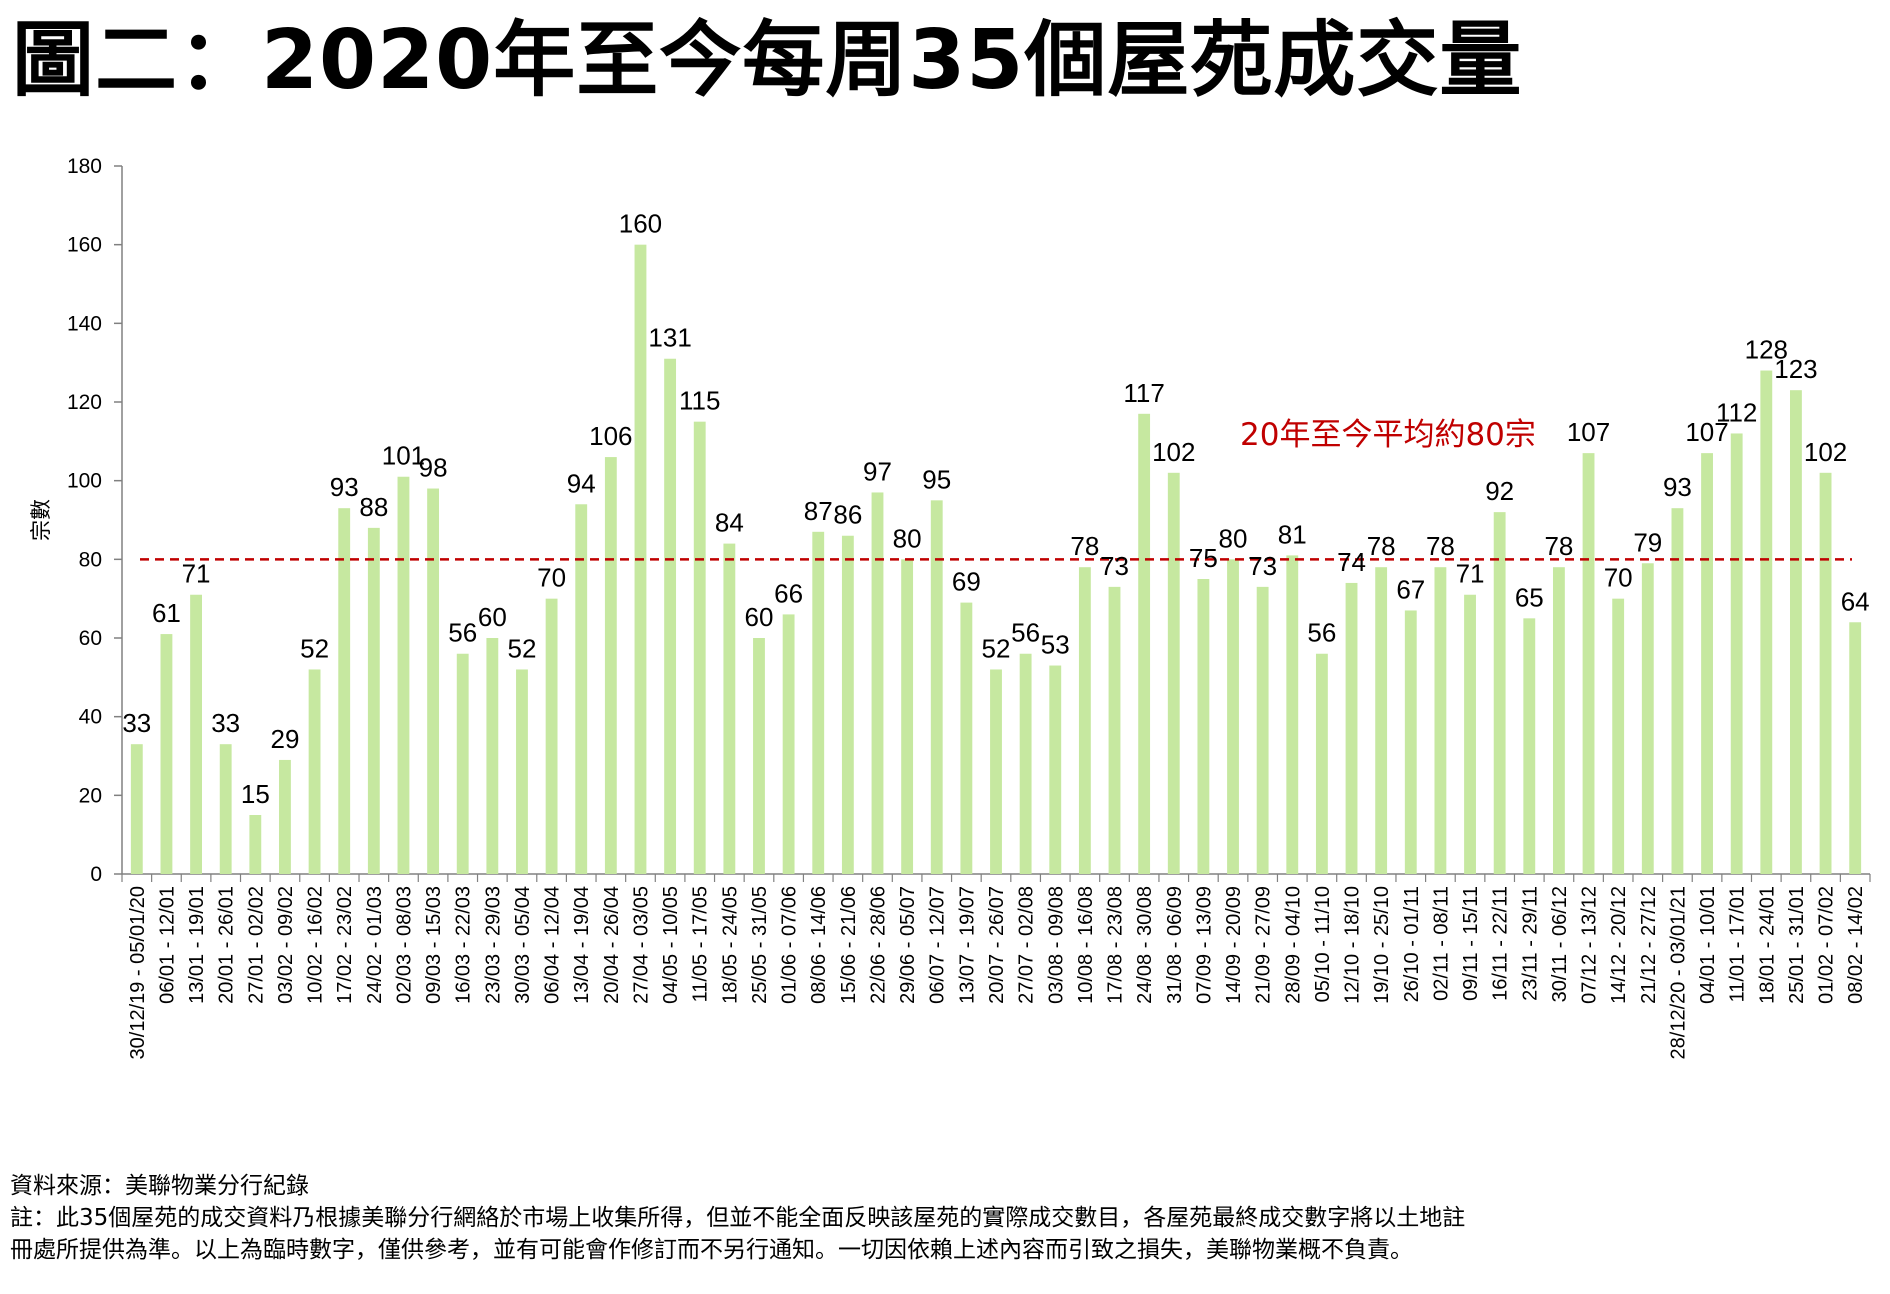  What do you see at coordinates (1204, 945) in the screenshot?
I see `category-label: 07/09 - 13/09` at bounding box center [1204, 945].